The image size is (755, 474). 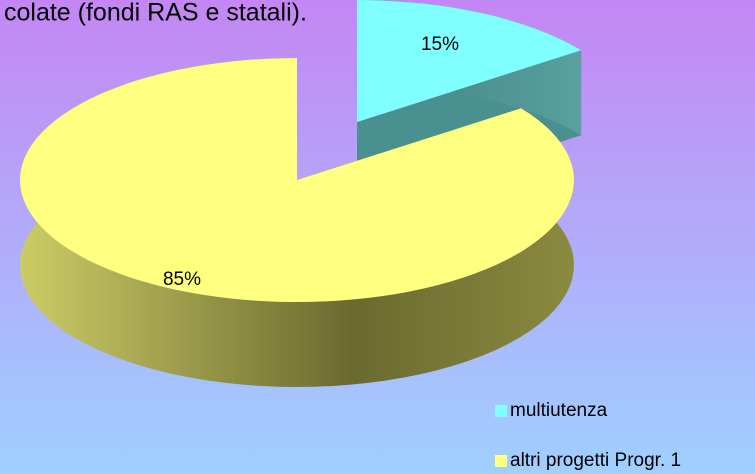 What do you see at coordinates (440, 44) in the screenshot?
I see `data-label: 15%` at bounding box center [440, 44].